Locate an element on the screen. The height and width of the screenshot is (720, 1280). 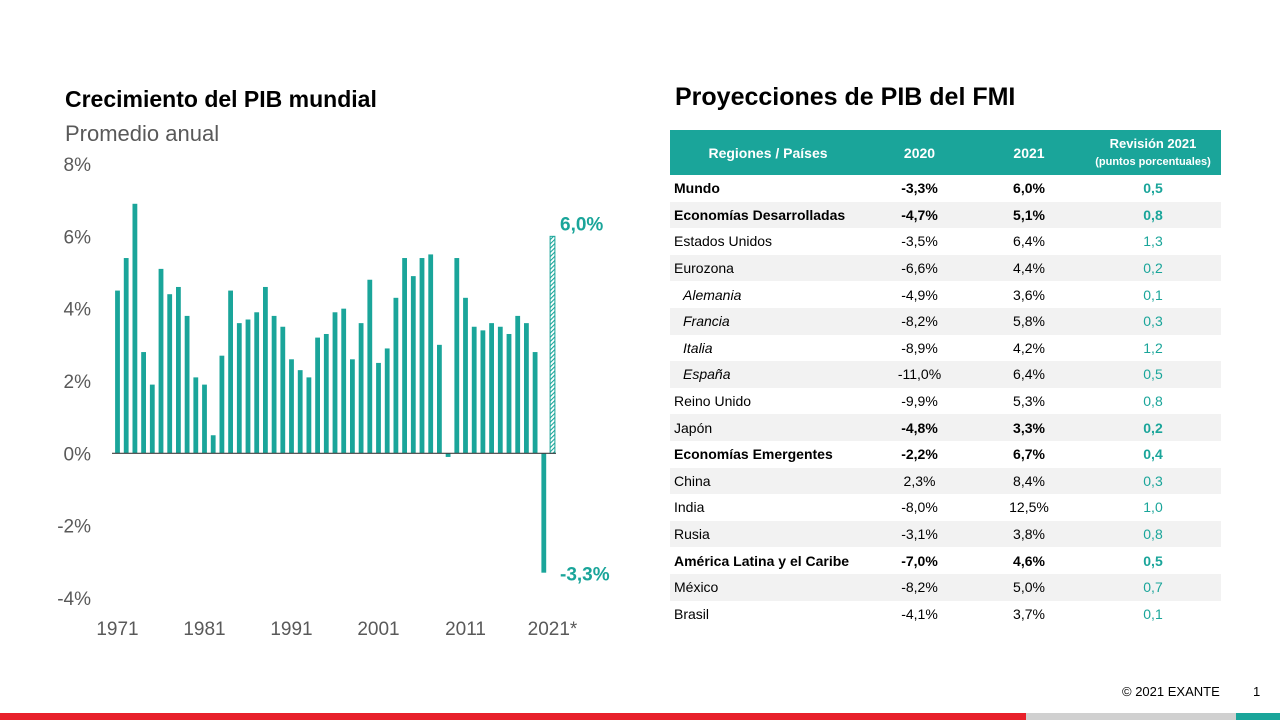
x-tick-label: 1981 is located at coordinates (204, 629).